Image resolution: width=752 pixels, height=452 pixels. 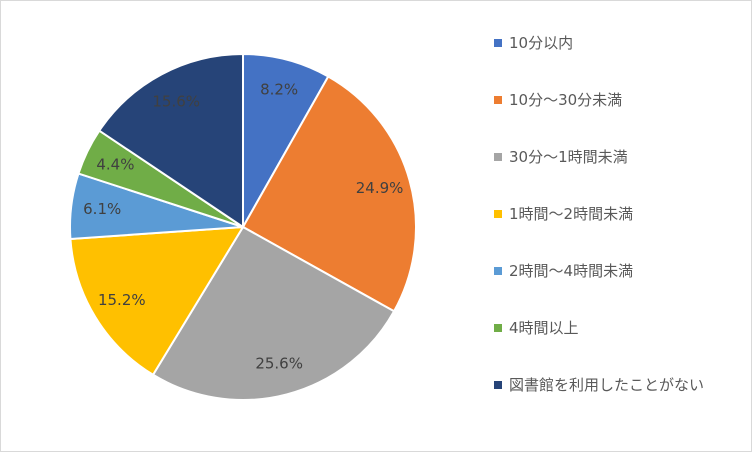 What do you see at coordinates (122, 300) in the screenshot?
I see `data-label: 15.2%` at bounding box center [122, 300].